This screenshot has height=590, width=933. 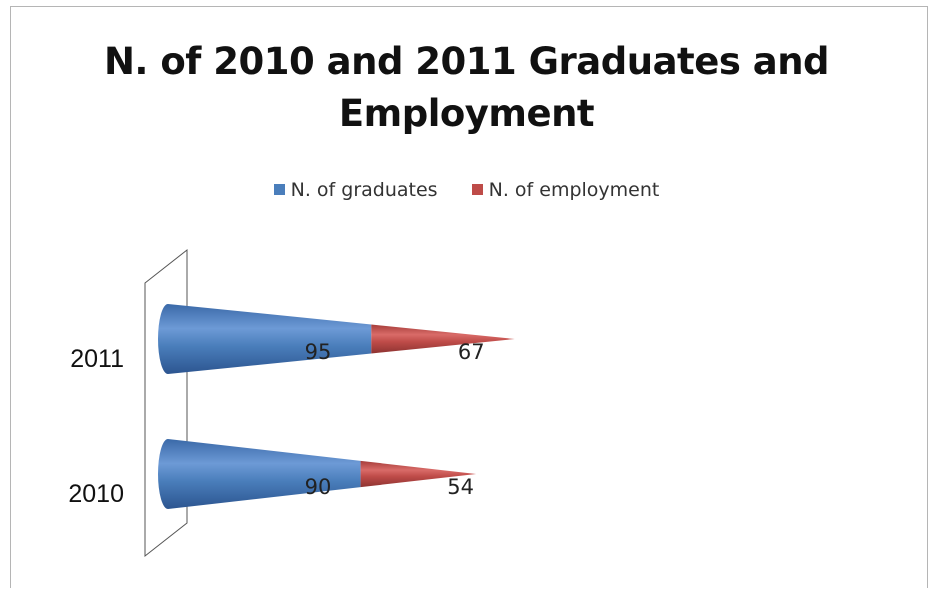 I want to click on value-label-2010-graduates: 90, so click(x=318, y=487).